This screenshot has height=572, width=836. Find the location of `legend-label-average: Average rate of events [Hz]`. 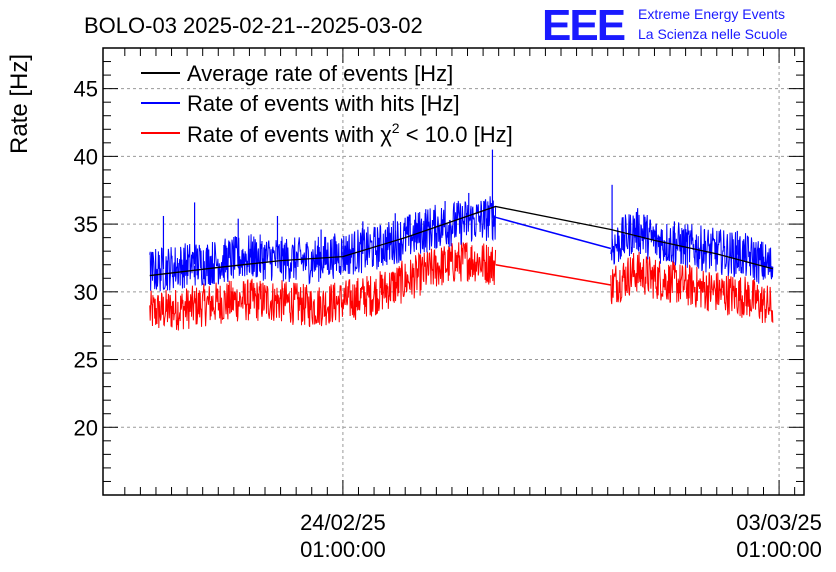

legend-label-average: Average rate of events [Hz] is located at coordinates (320, 73).